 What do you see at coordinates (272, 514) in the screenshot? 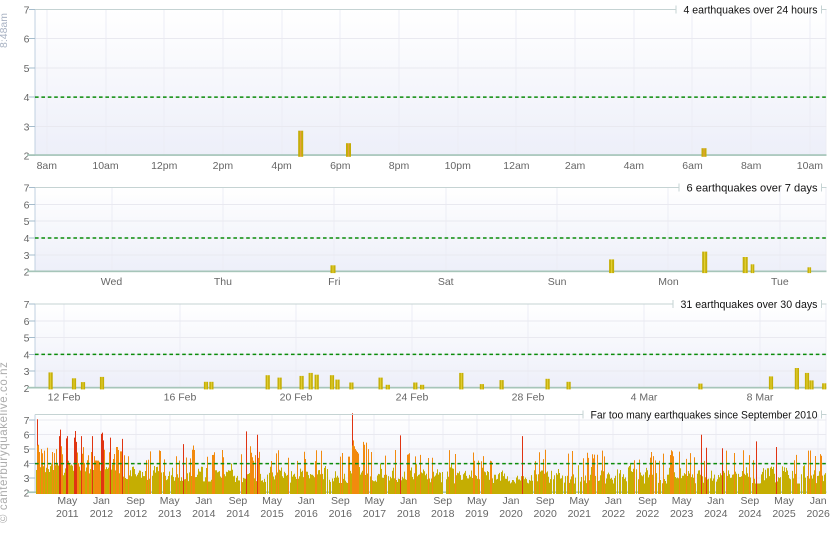
I see `svg-text: 2015` at bounding box center [272, 514].